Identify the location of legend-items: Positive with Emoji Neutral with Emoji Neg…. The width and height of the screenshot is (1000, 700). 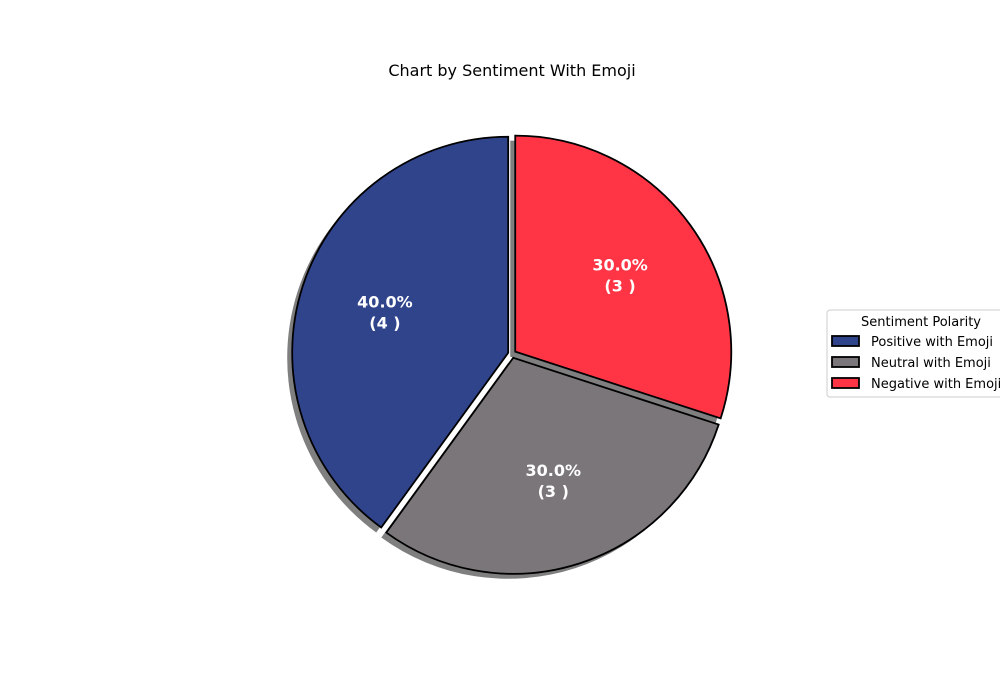
(915, 363).